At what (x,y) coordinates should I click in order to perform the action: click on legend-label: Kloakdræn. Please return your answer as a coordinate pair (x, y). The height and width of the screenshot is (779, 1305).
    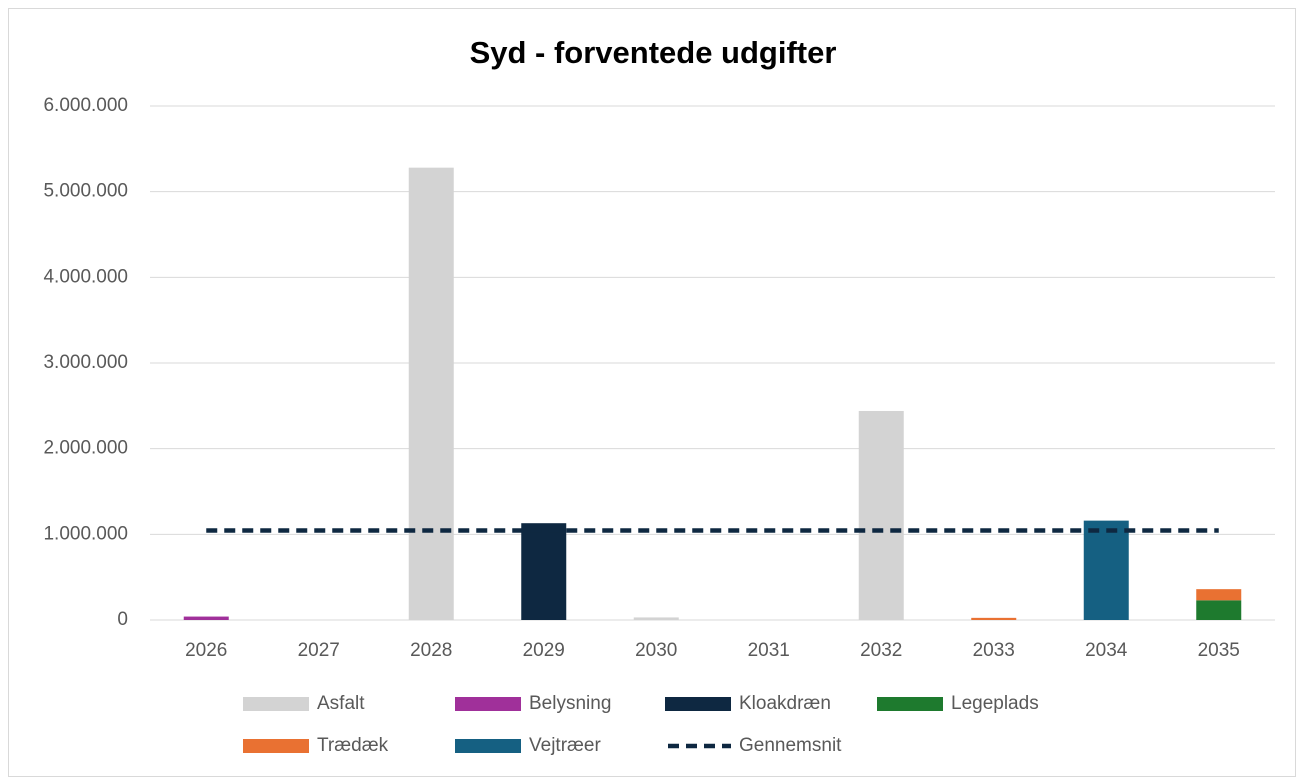
    Looking at the image, I should click on (785, 703).